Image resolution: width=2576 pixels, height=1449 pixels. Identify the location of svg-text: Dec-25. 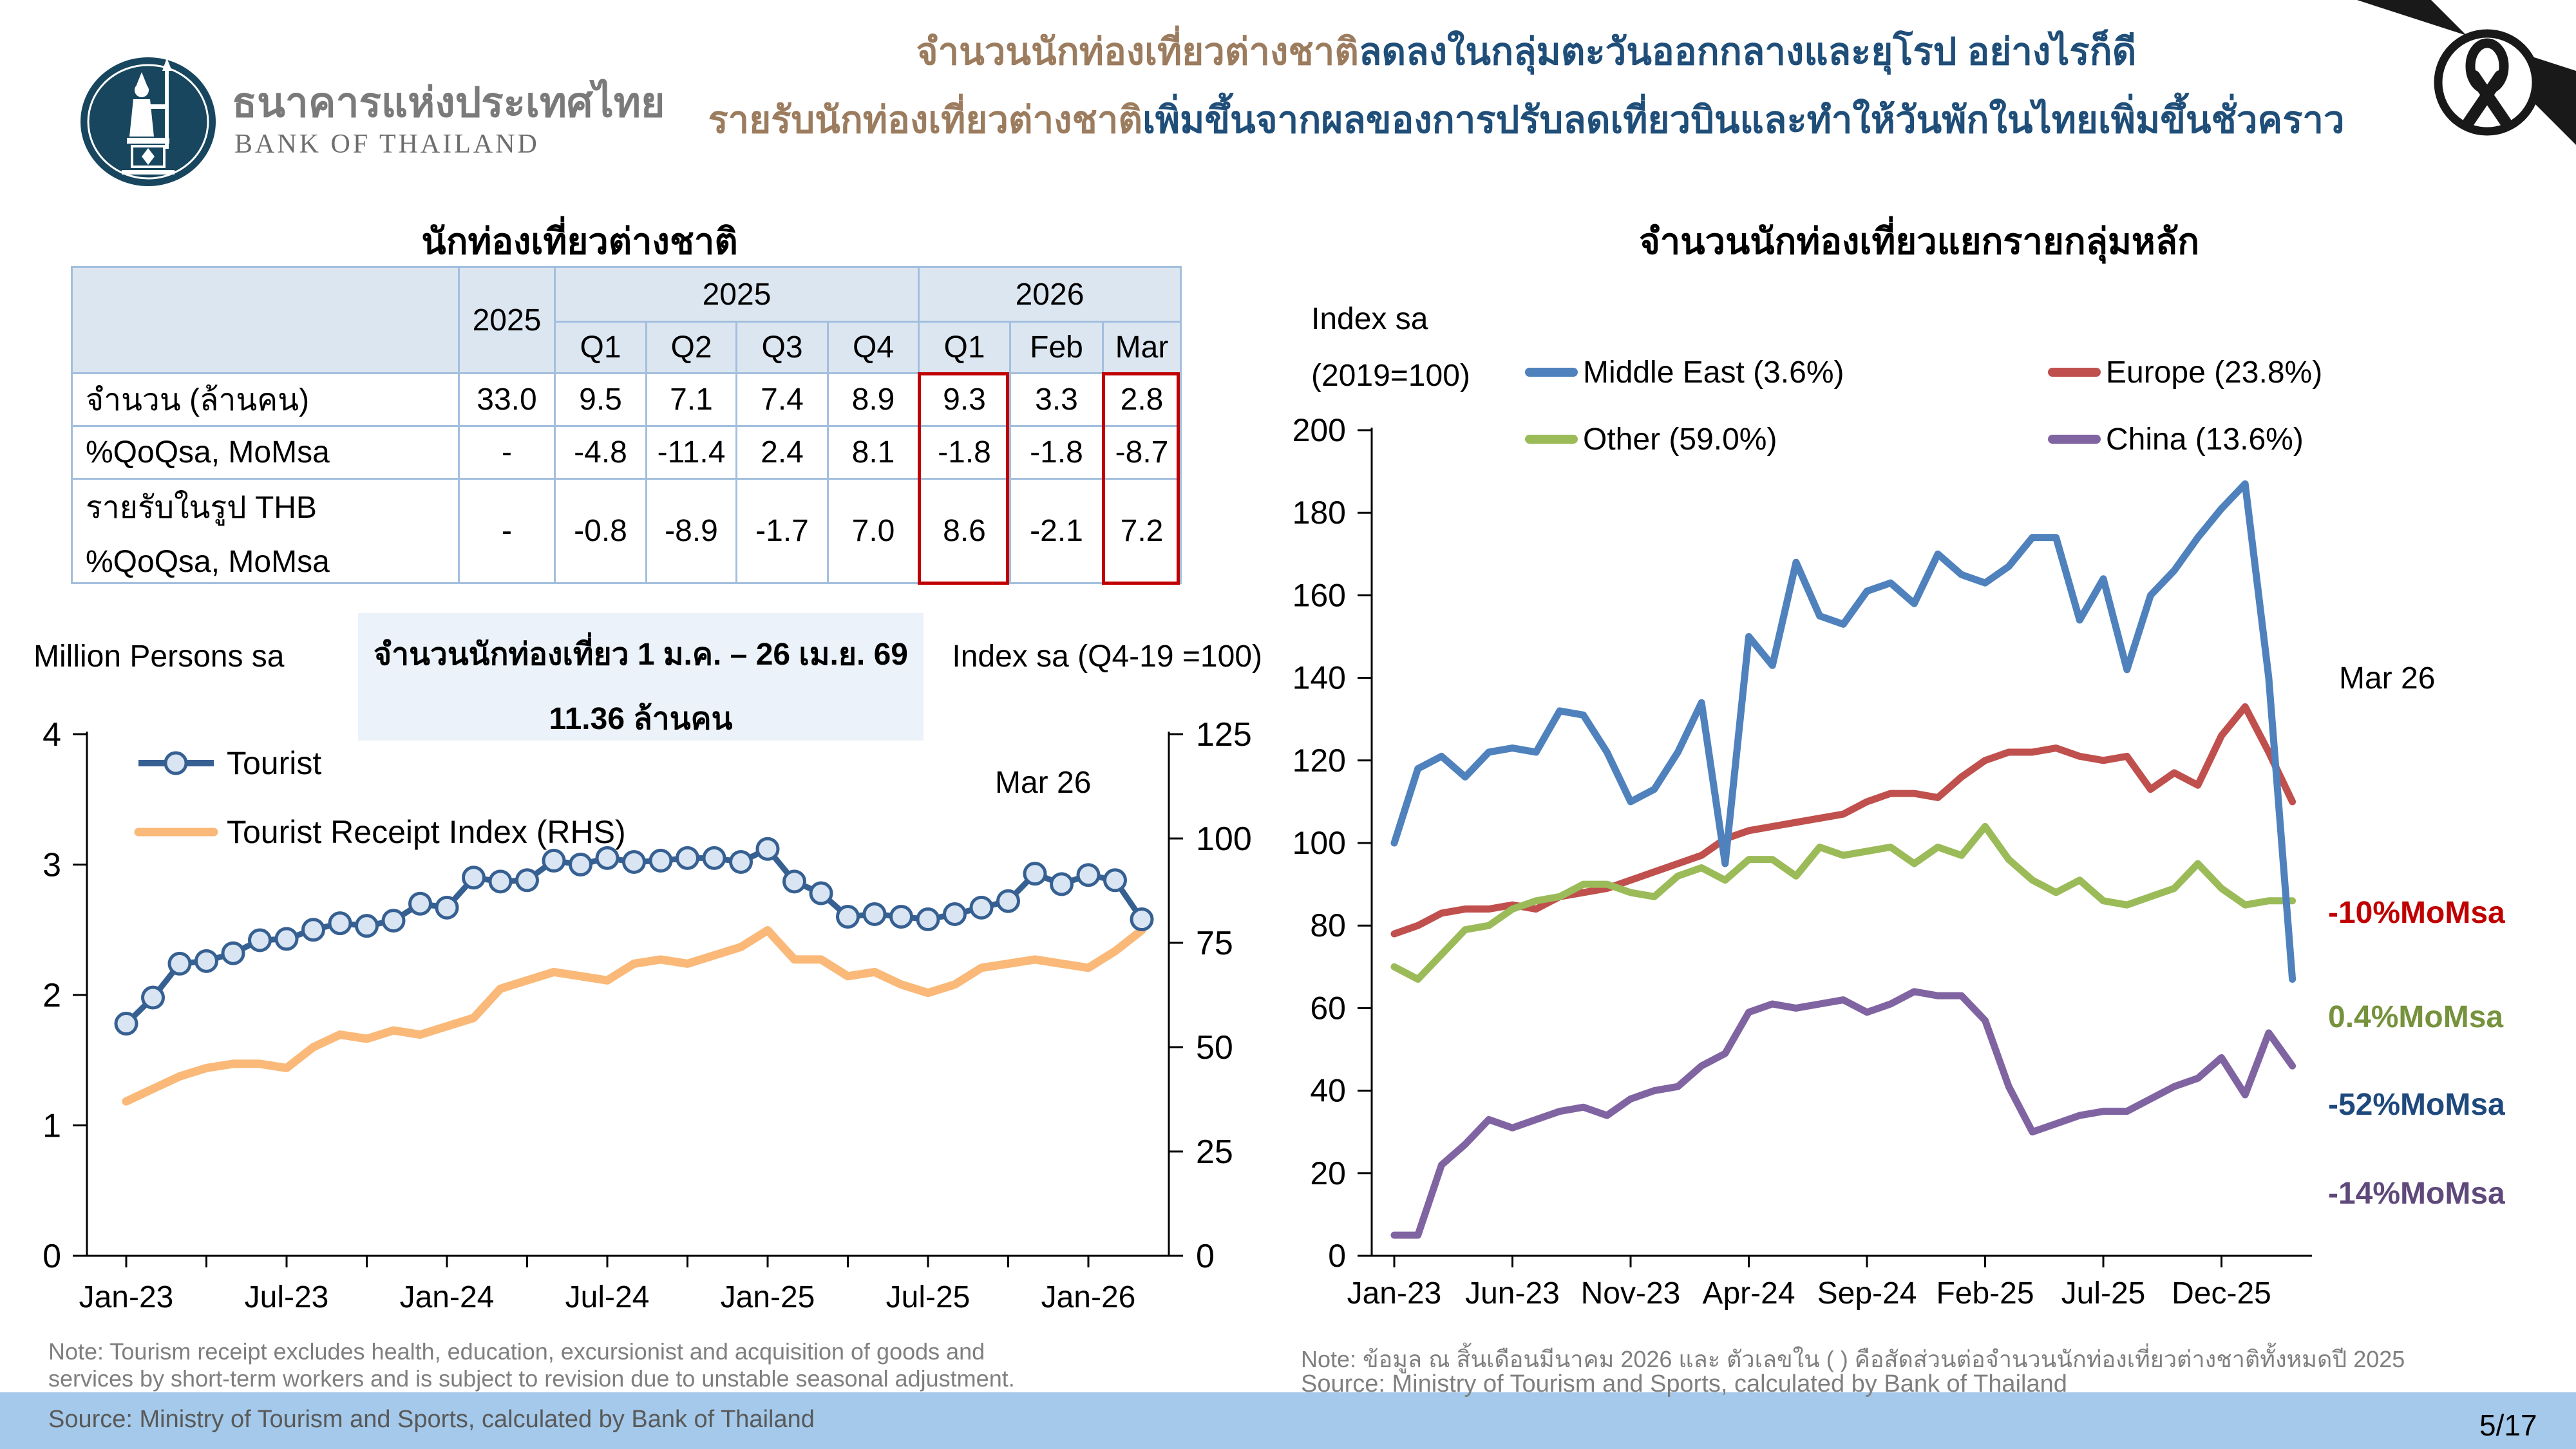
(2221, 1293).